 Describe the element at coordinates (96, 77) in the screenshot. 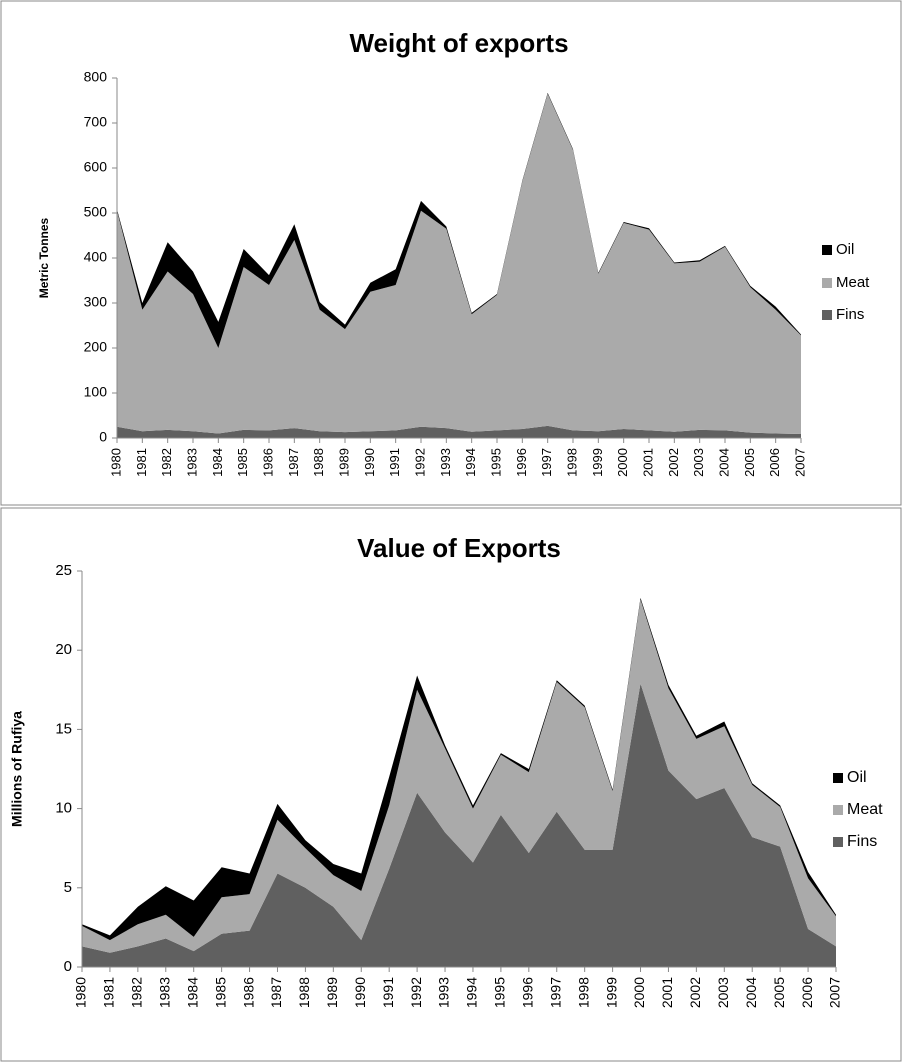

I see `y-tick-label: 800` at that location.